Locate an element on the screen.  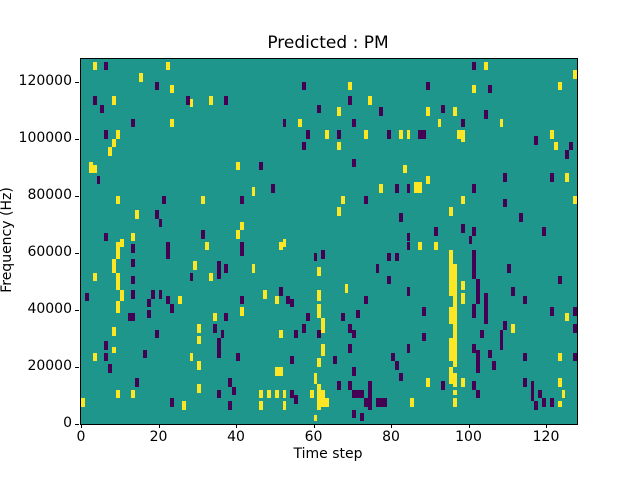
y-tick-label: 100000 is located at coordinates (45, 137).